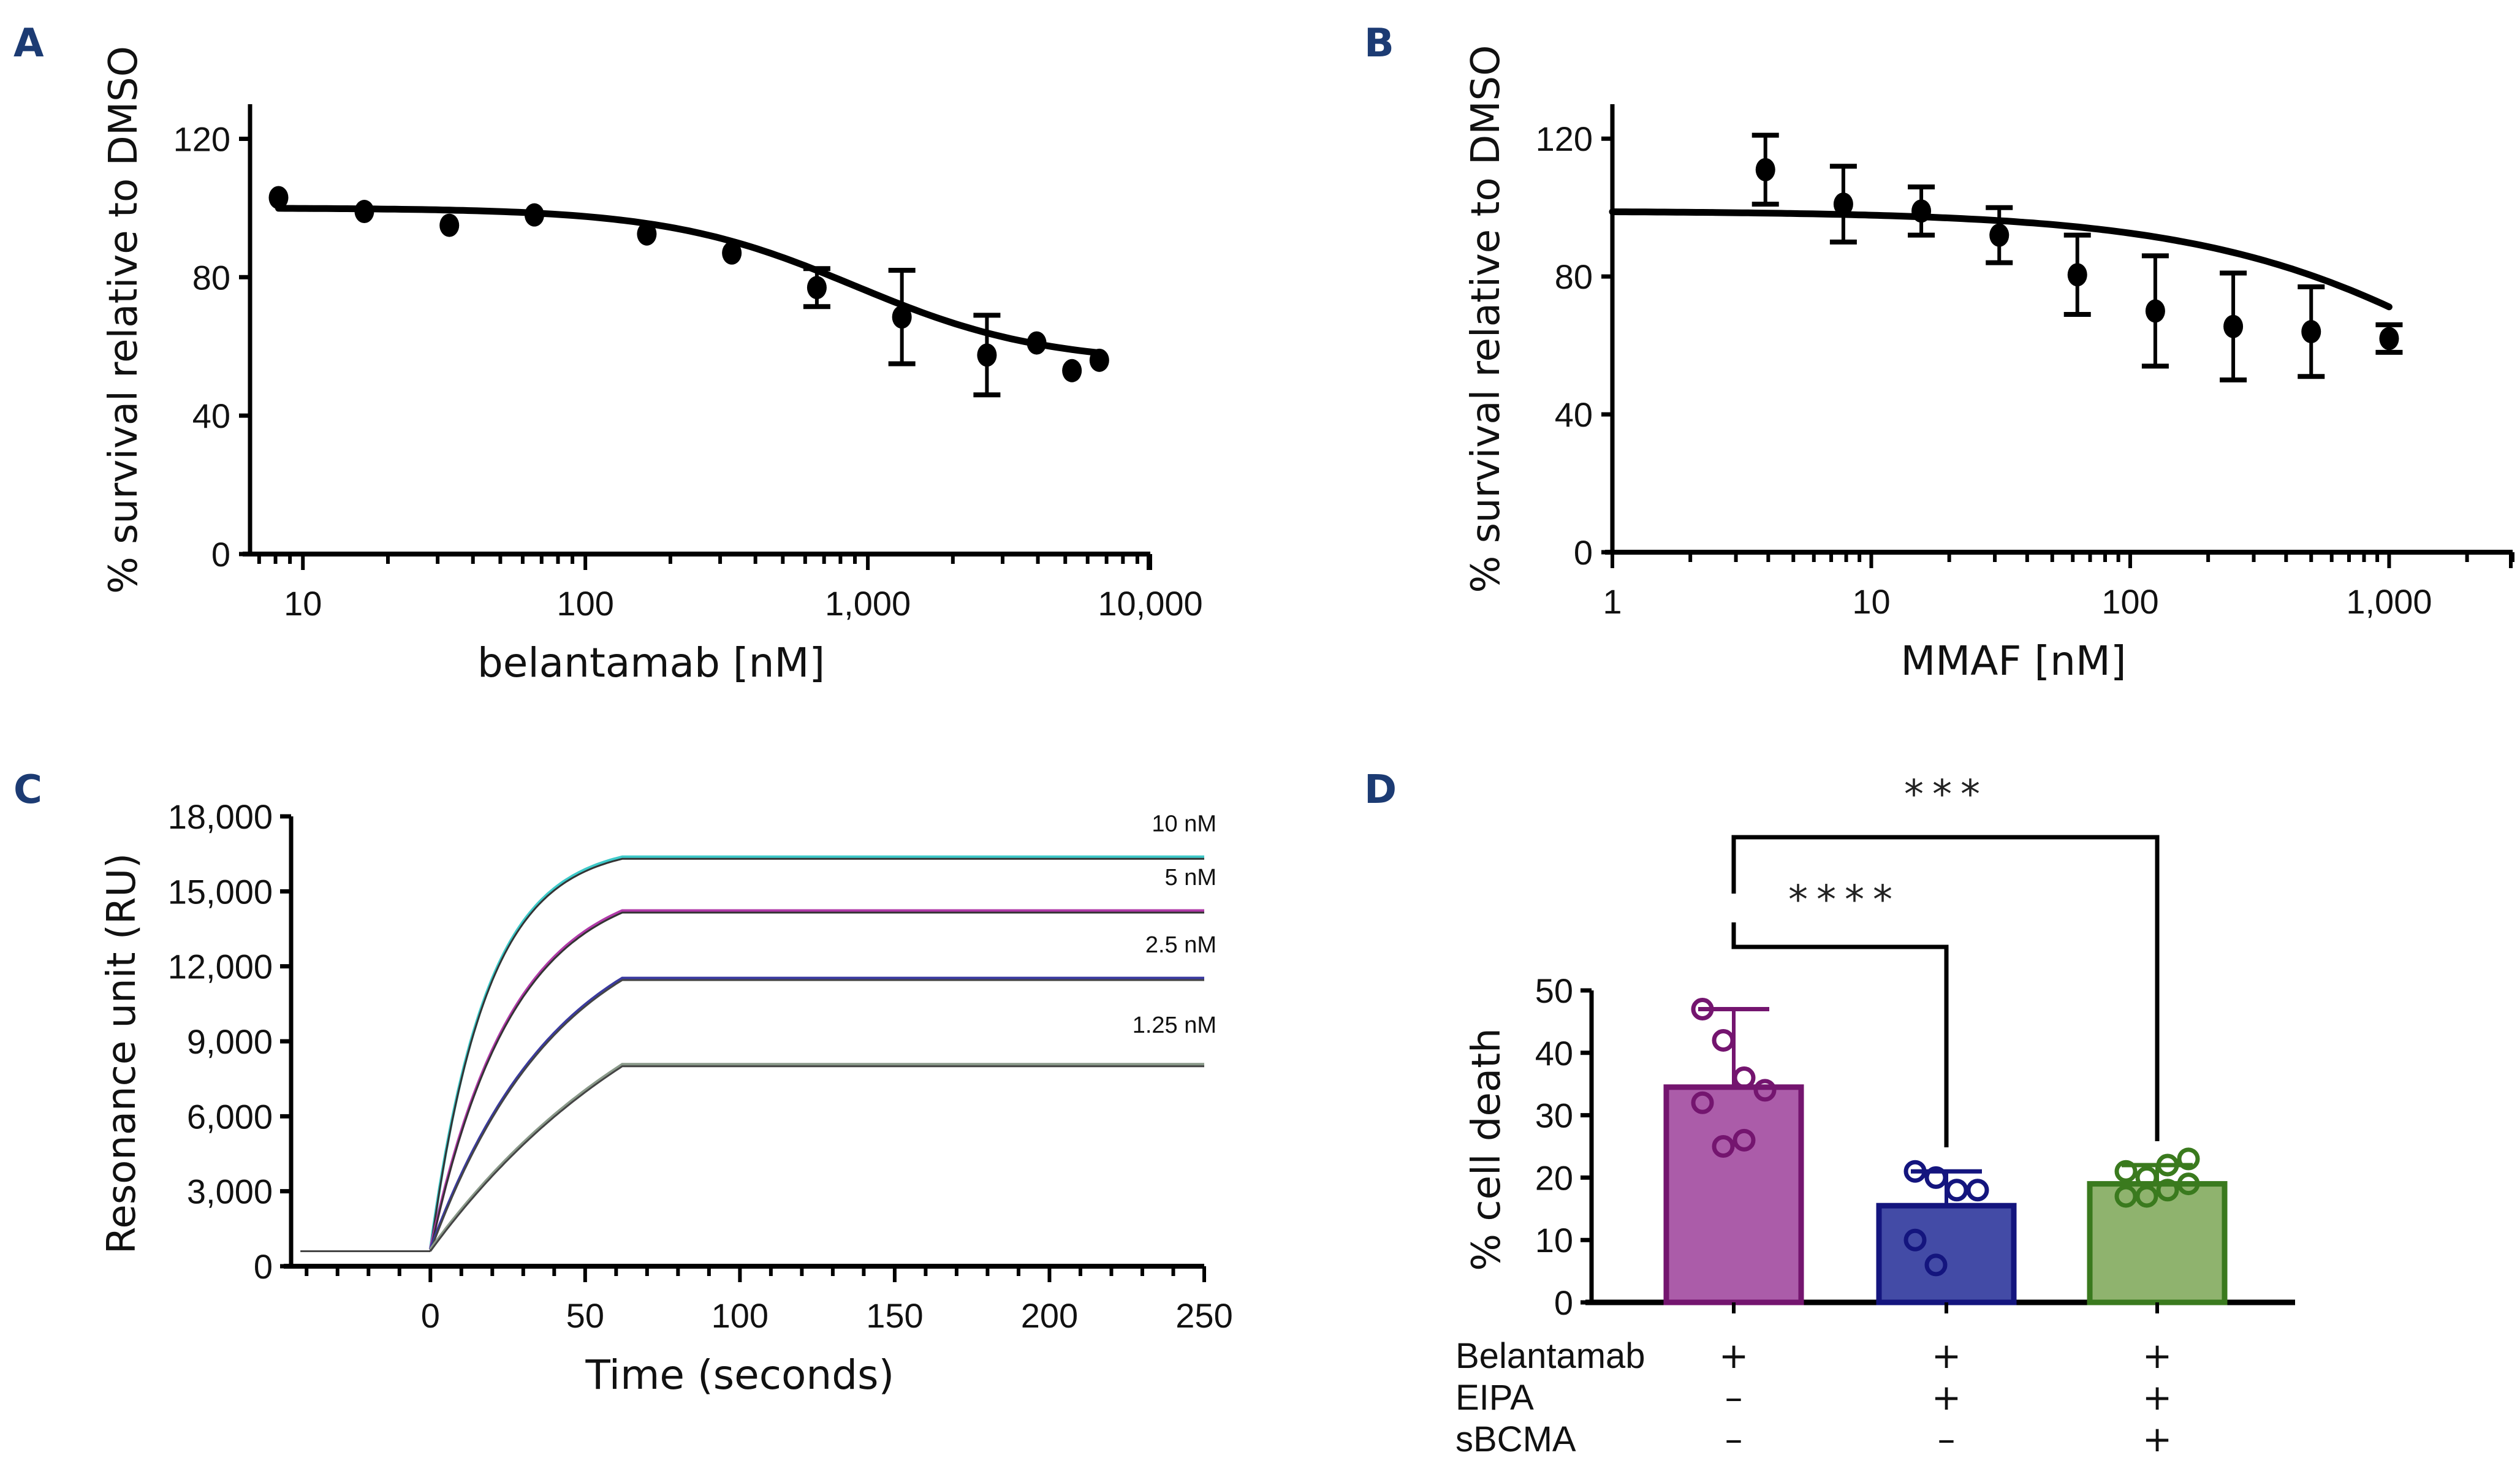 The image size is (2520, 1474). What do you see at coordinates (1554, 1177) in the screenshot?
I see `y-tick-label: 20` at bounding box center [1554, 1177].